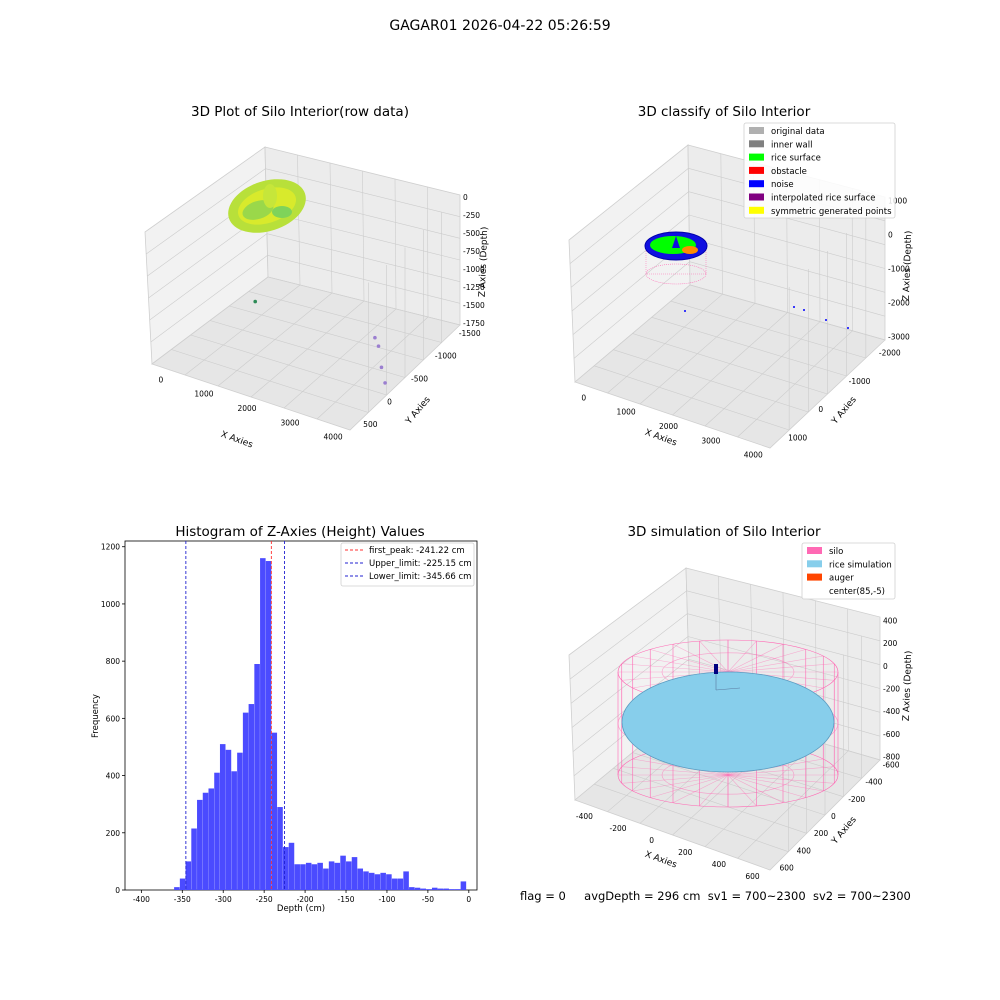  What do you see at coordinates (320, 724) in the screenshot?
I see `histogram-bars` at bounding box center [320, 724].